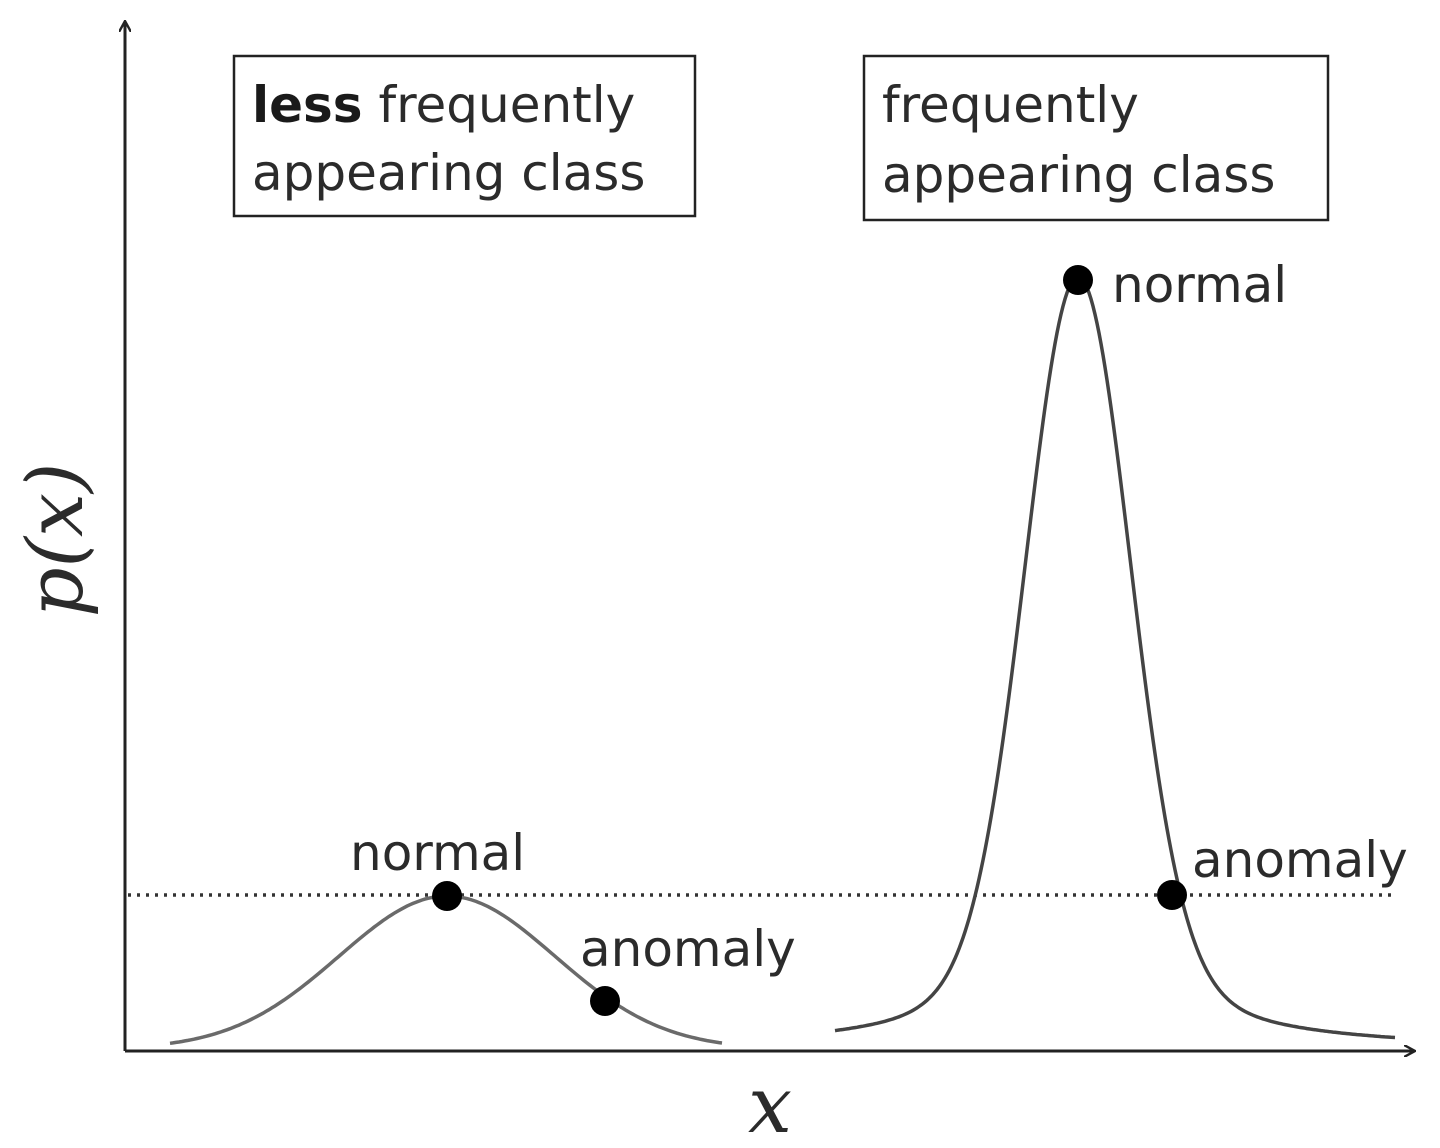 Image resolution: width=1440 pixels, height=1148 pixels. I want to click on left-normal-point, so click(447, 896).